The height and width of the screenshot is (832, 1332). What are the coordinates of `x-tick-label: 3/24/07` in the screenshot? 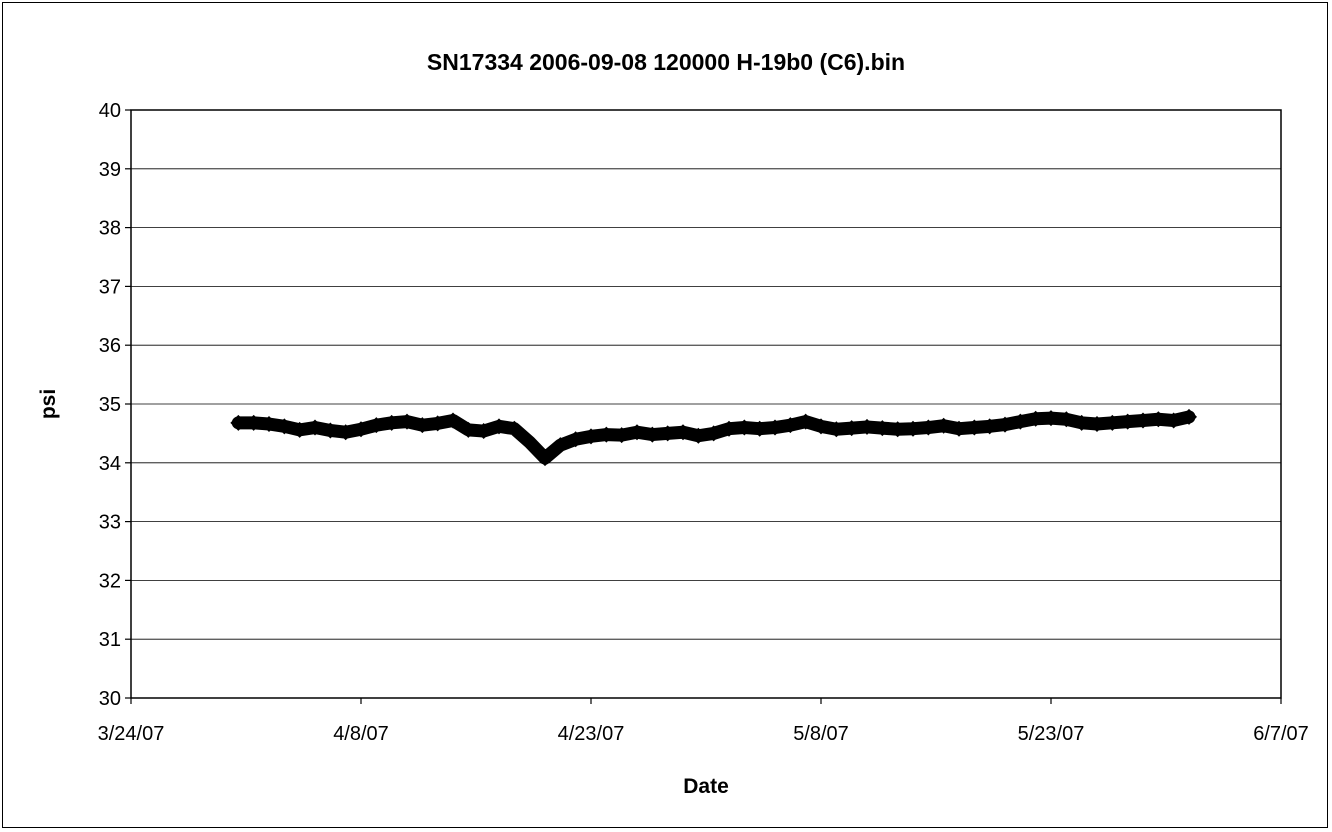 It's located at (131, 734).